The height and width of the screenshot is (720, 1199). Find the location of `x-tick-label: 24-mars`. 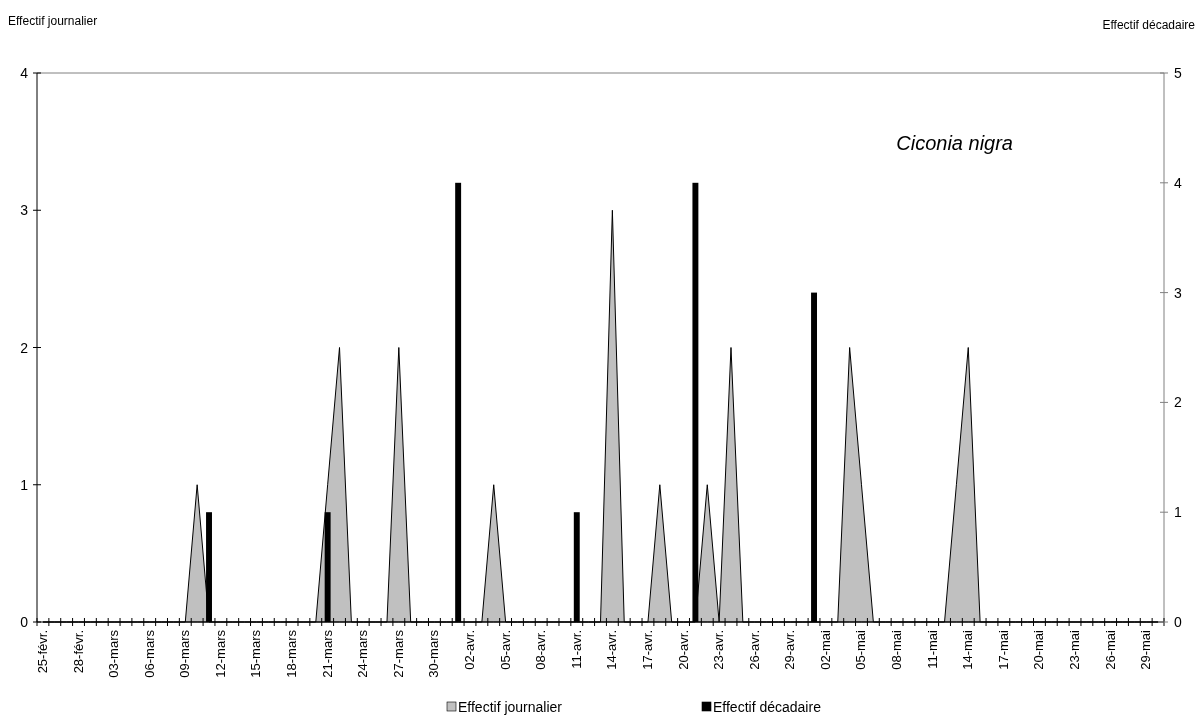

x-tick-label: 24-mars is located at coordinates (363, 653).